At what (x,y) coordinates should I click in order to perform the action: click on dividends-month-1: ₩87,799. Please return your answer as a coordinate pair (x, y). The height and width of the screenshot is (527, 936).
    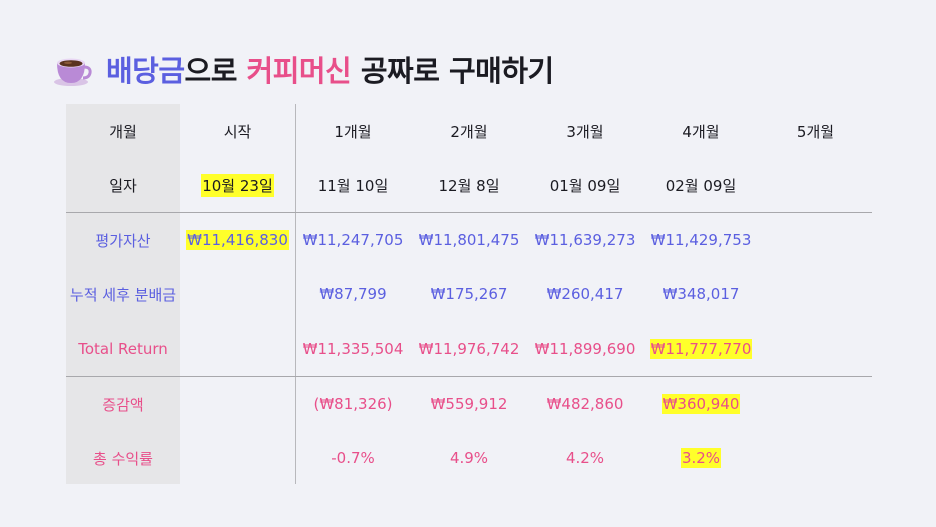
    Looking at the image, I should click on (353, 294).